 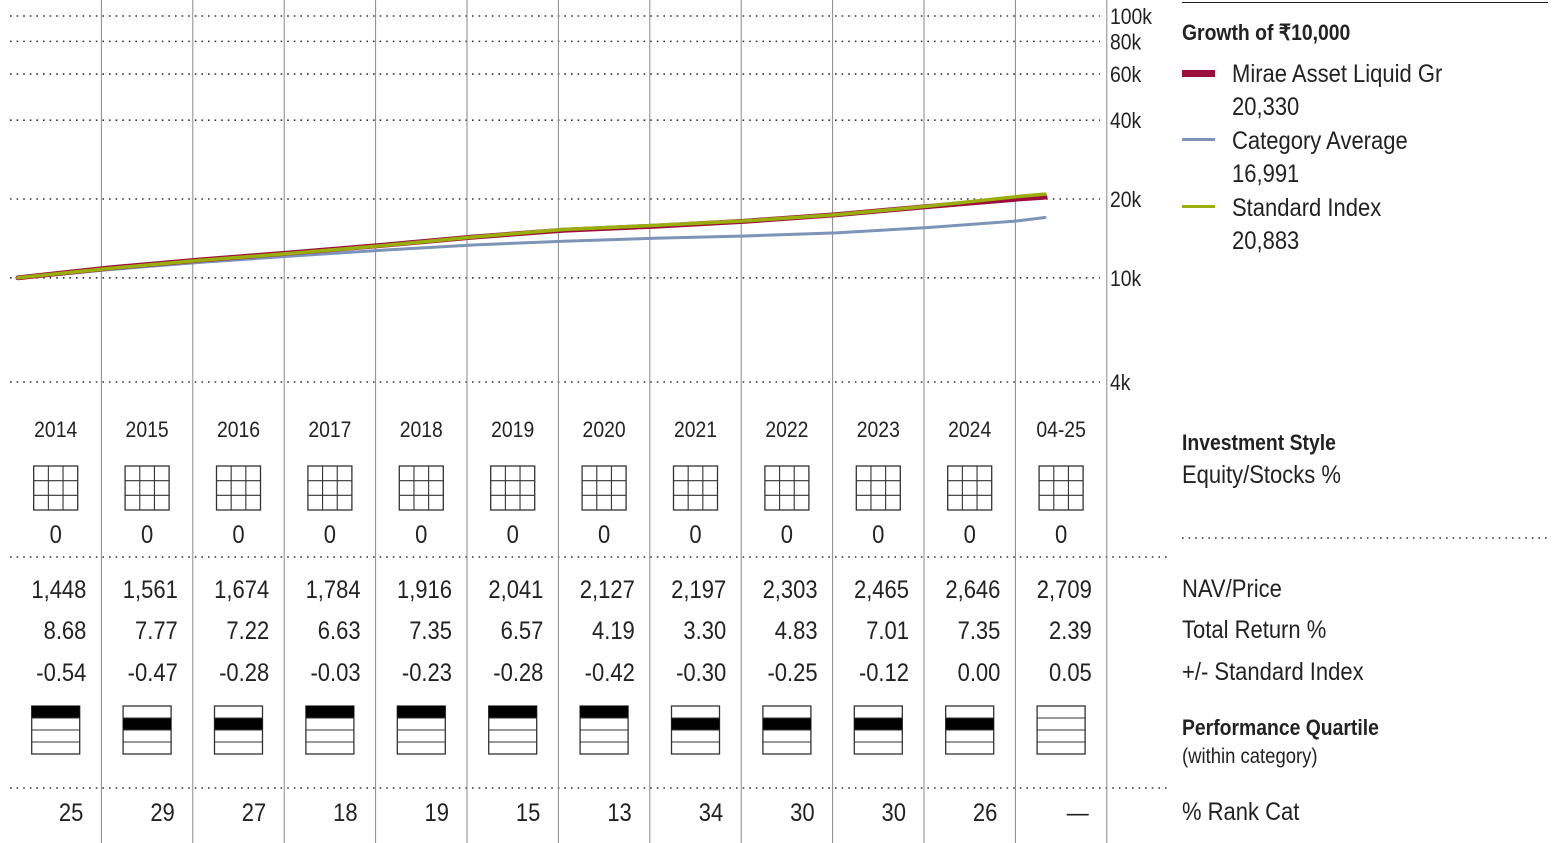 What do you see at coordinates (969, 430) in the screenshot?
I see `year-label-2024: 2024` at bounding box center [969, 430].